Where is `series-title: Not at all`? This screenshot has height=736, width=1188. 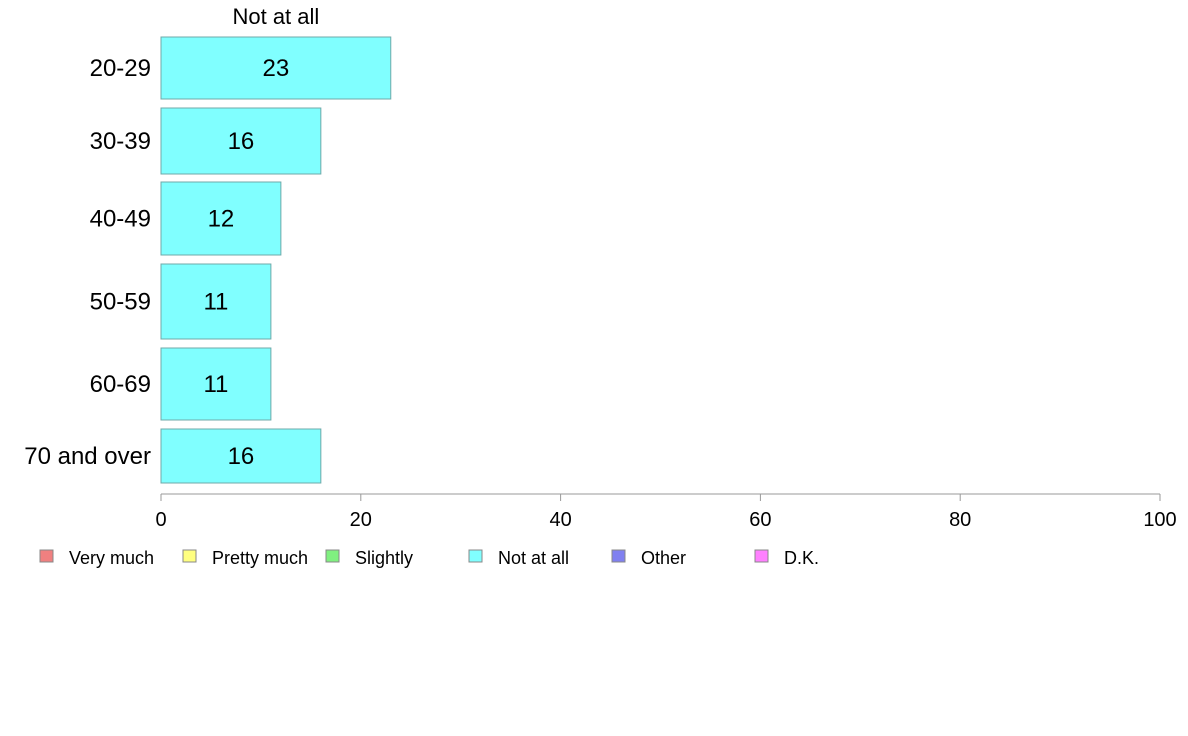 series-title: Not at all is located at coordinates (275, 16).